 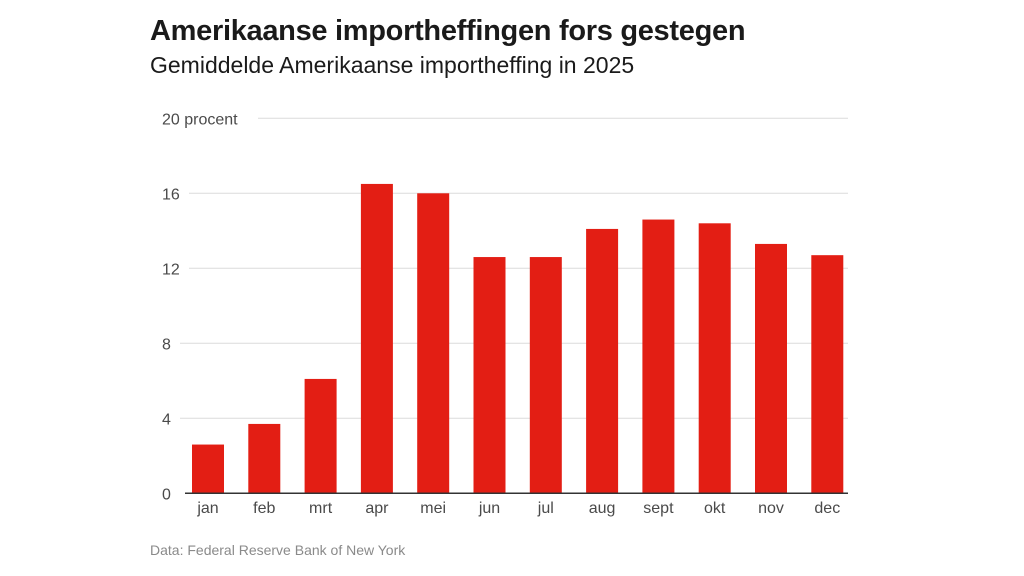 I want to click on bar-jan, so click(x=208, y=469).